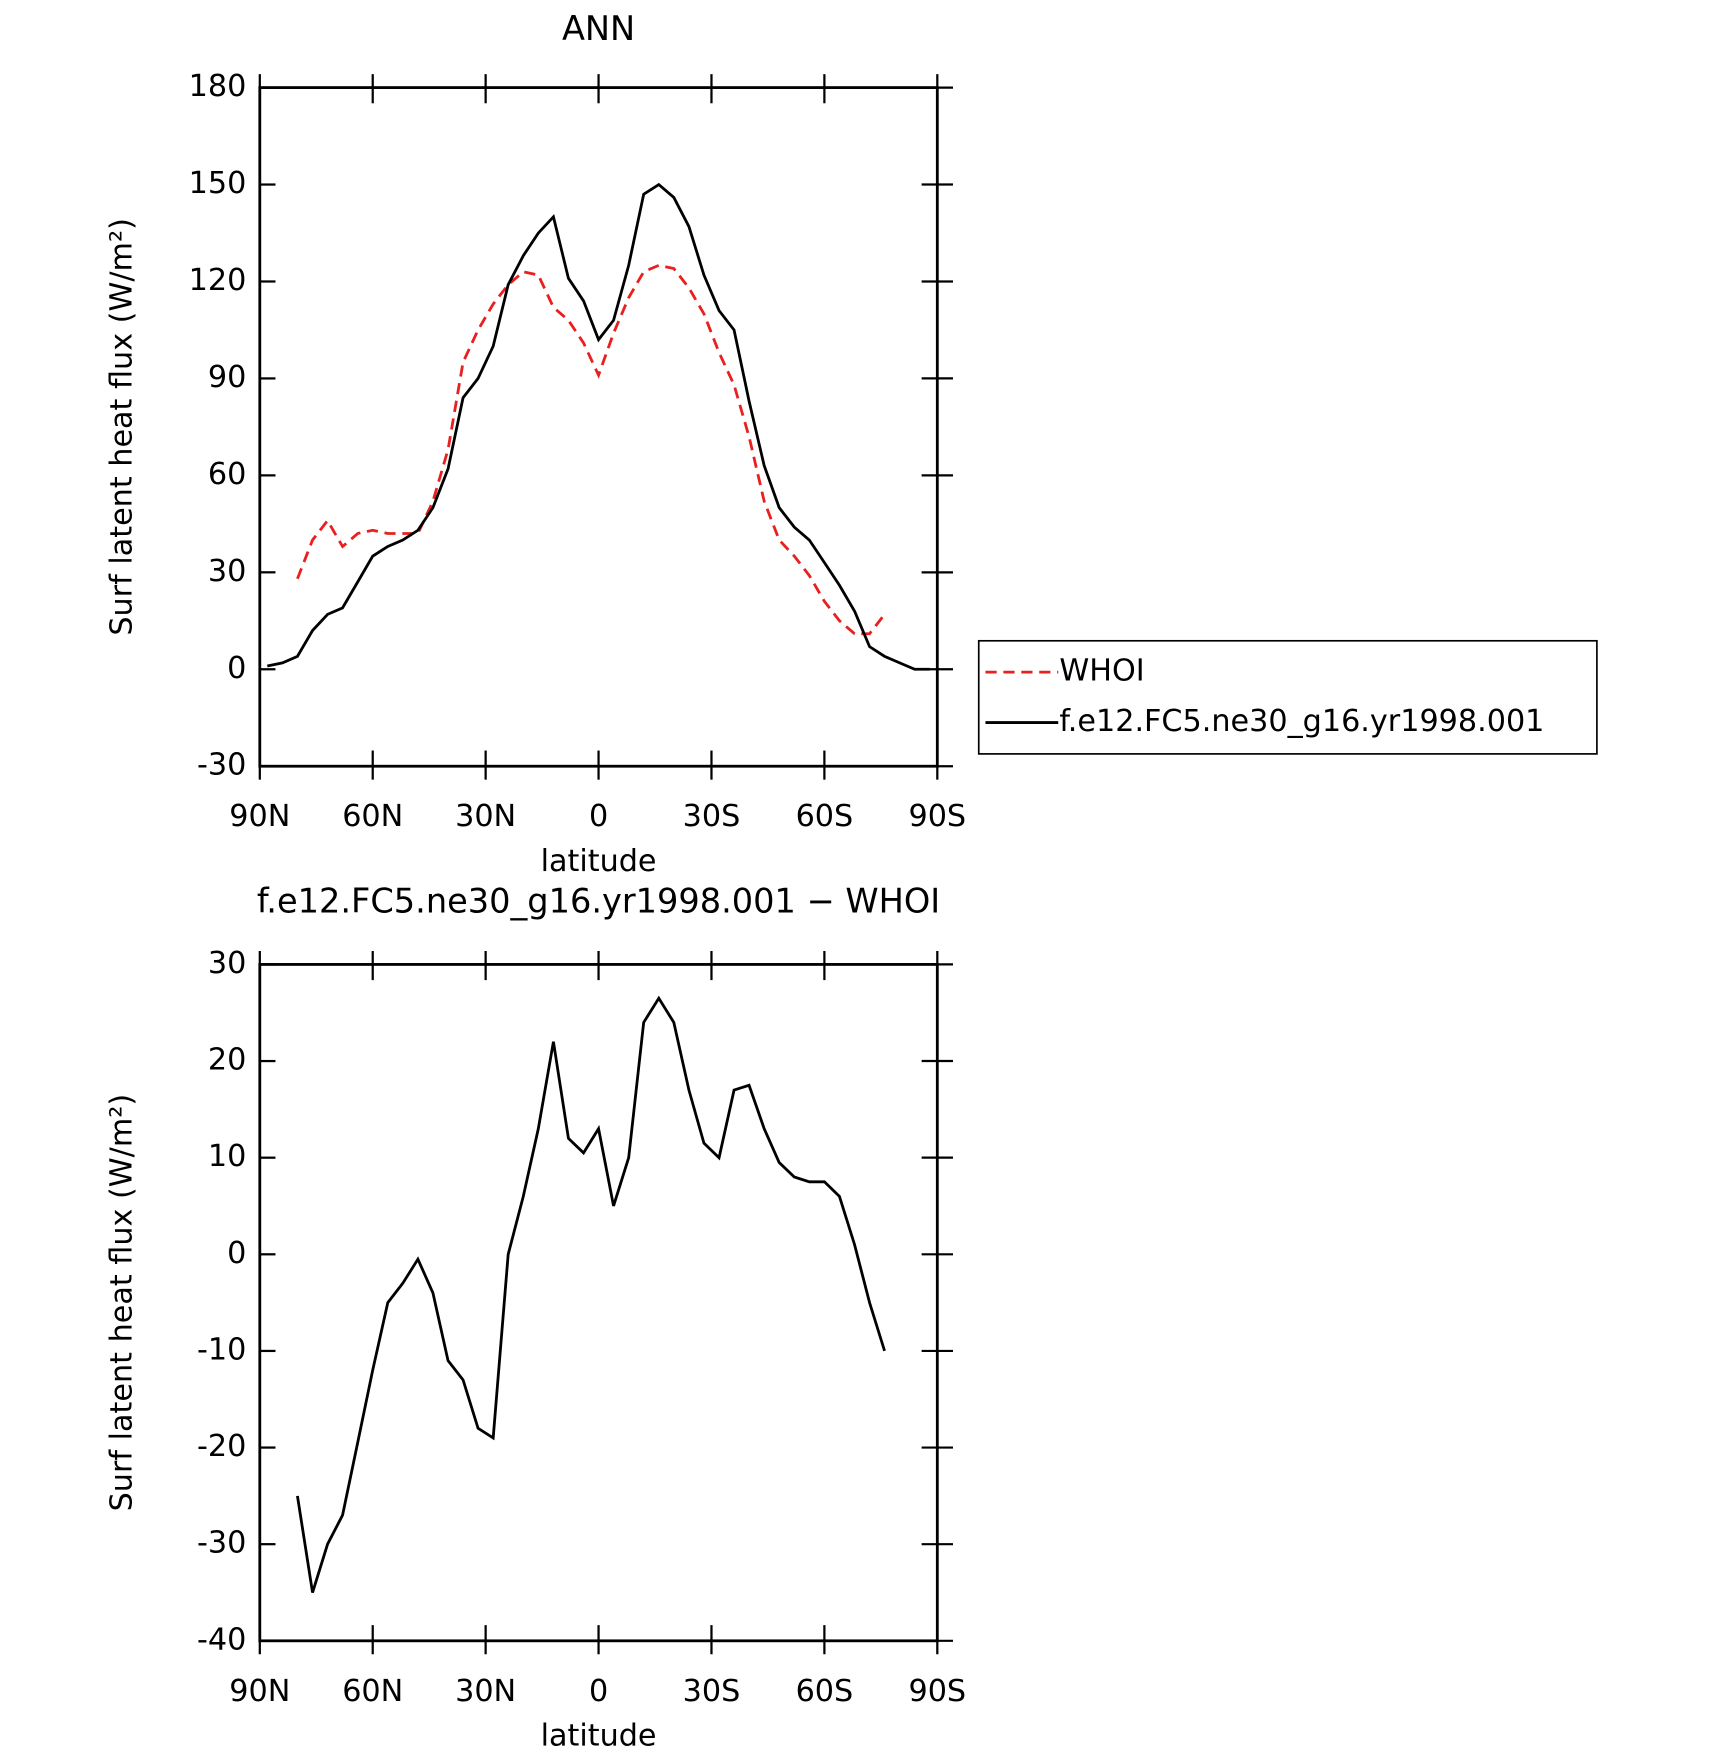 This screenshot has height=1762, width=1710. I want to click on y-tick-label: 20, so click(227, 1060).